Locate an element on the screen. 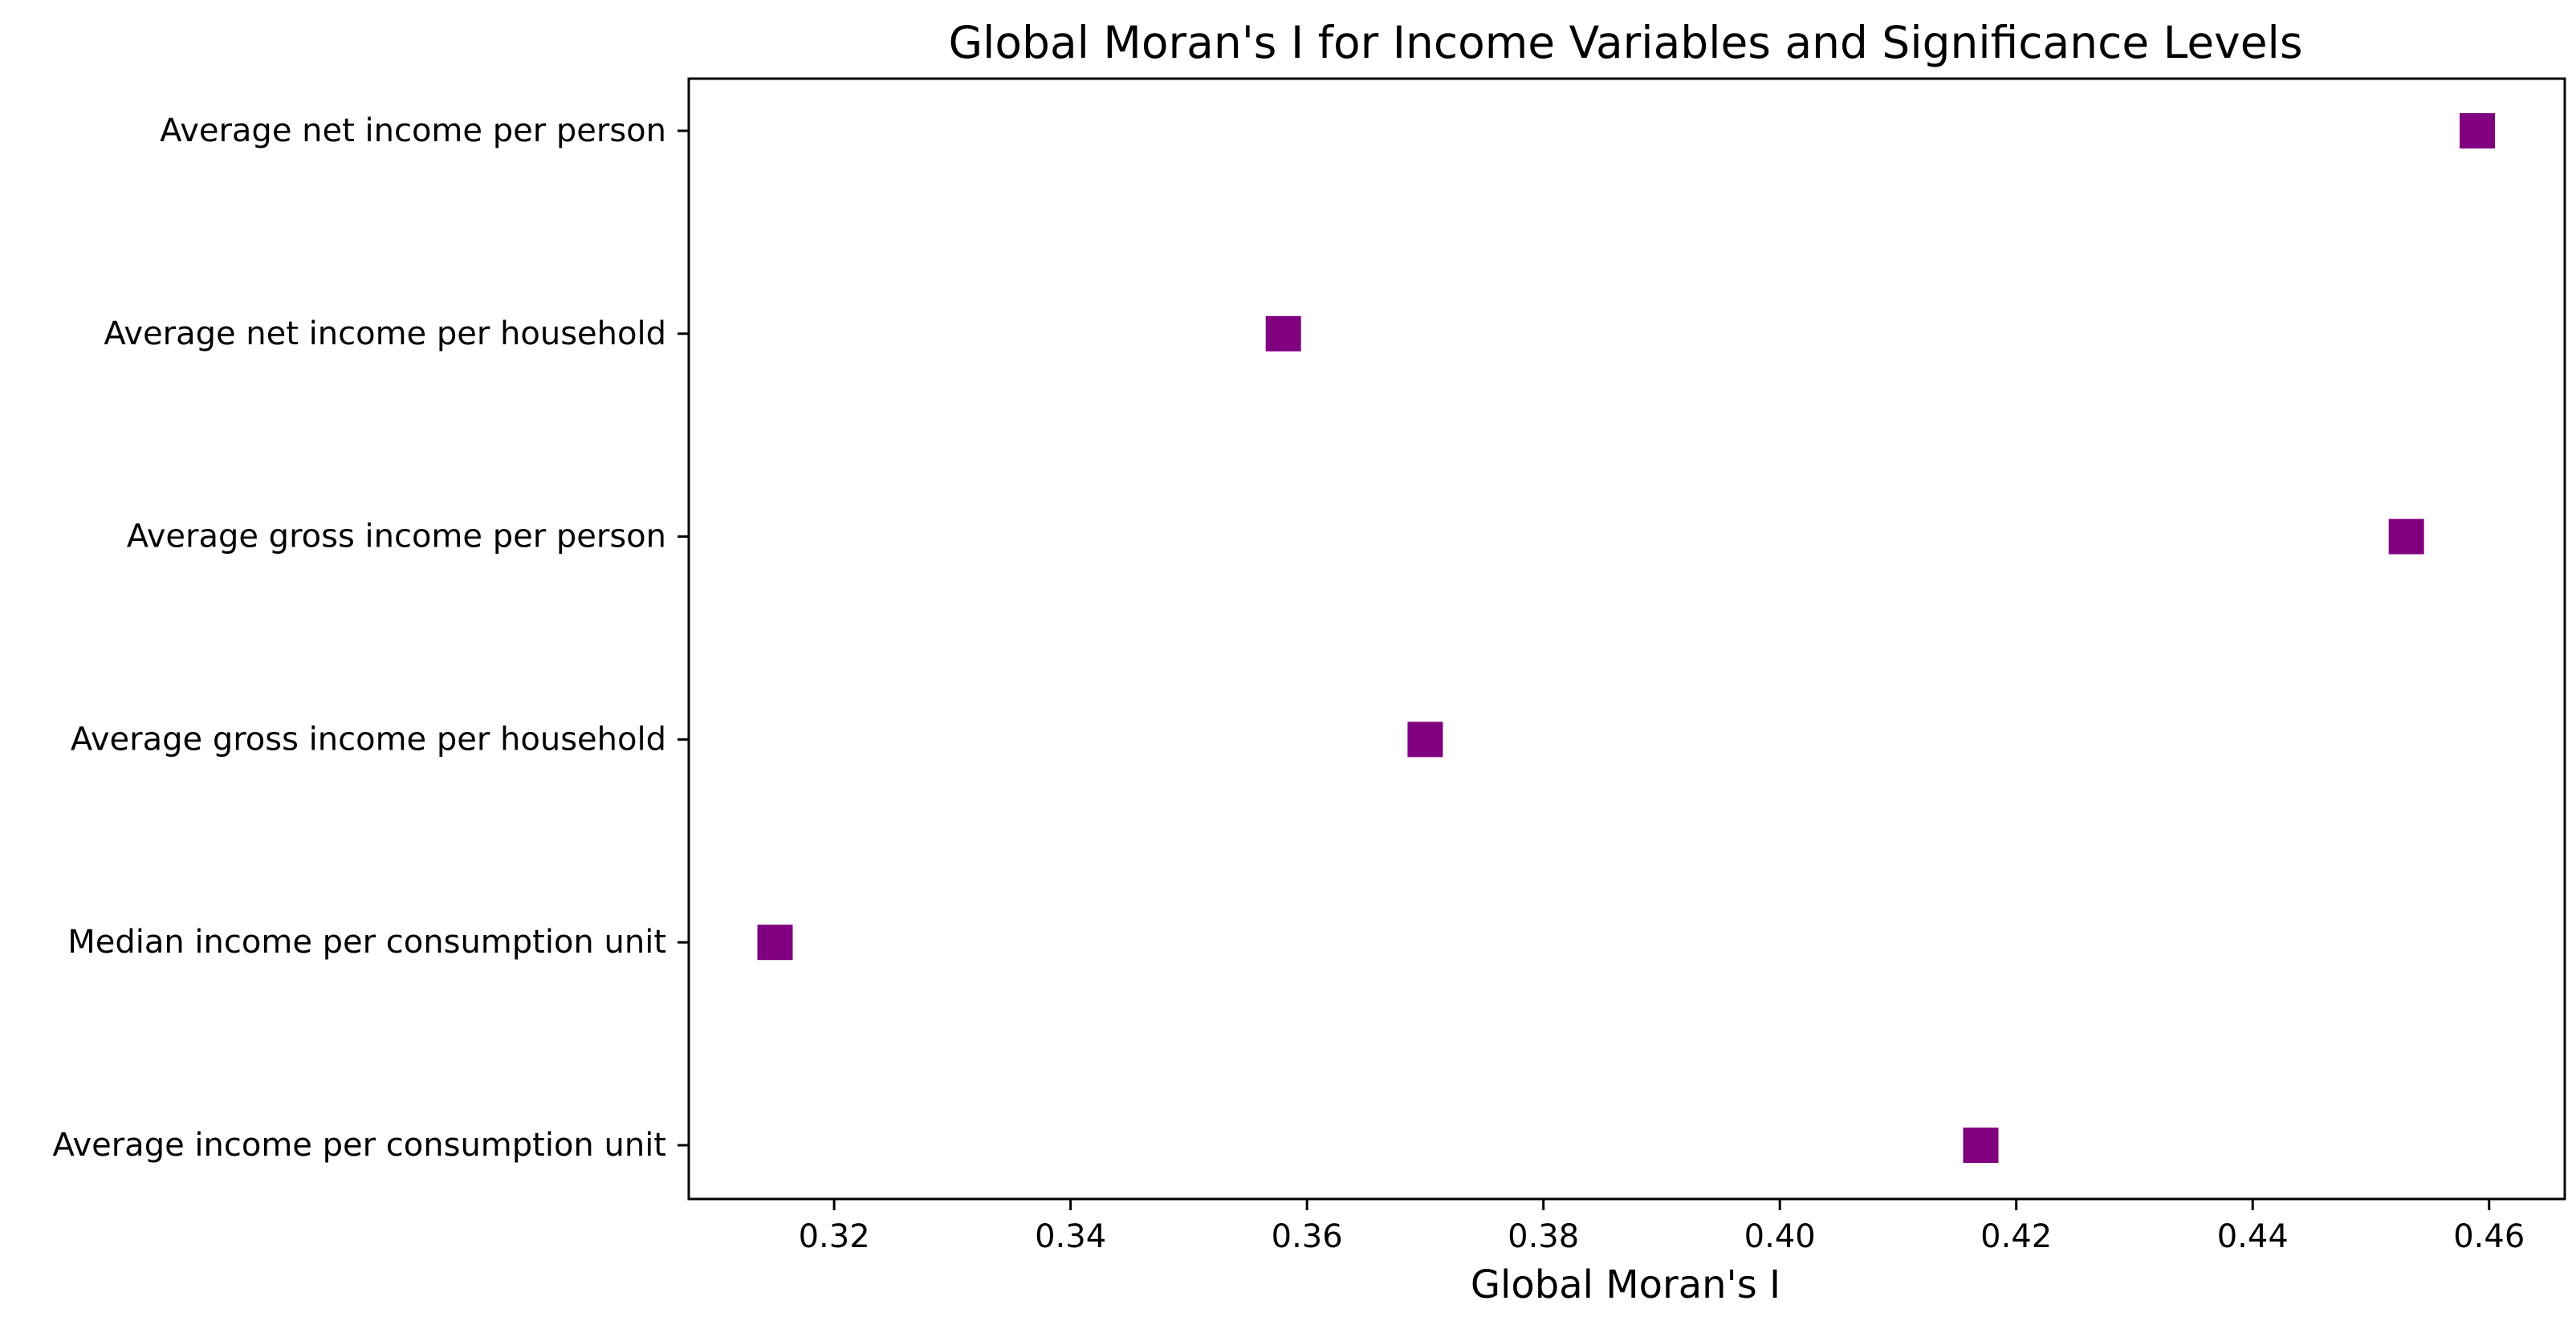 The image size is (2576, 1325). x-tick-label: 0.38 is located at coordinates (1543, 1236).